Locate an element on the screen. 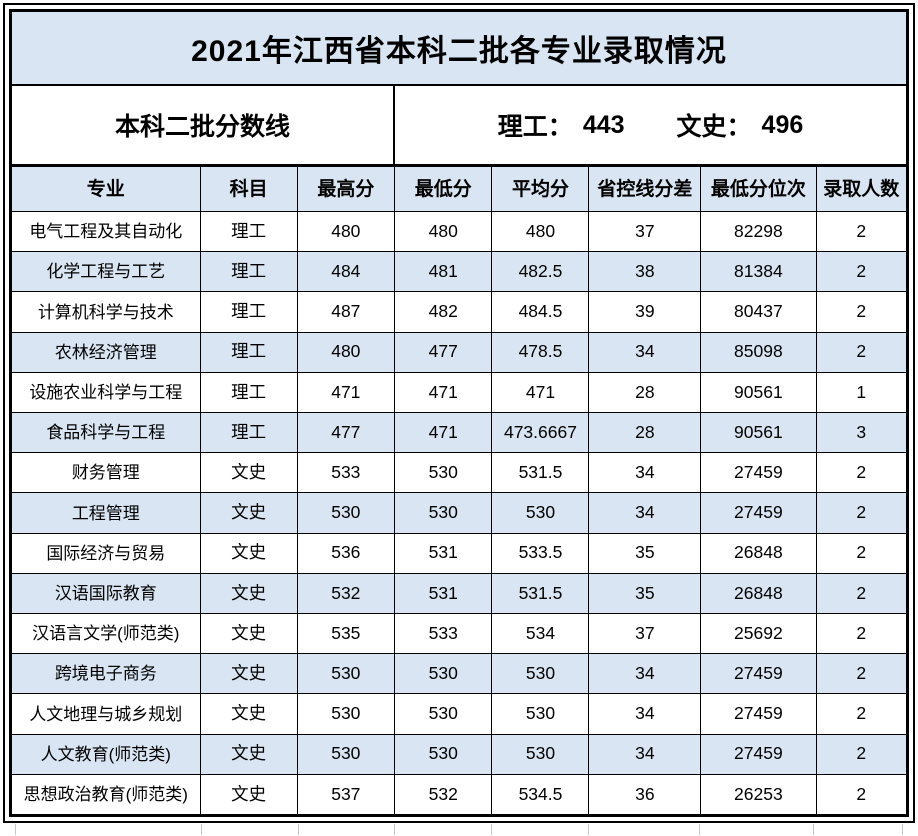  column-header-6: 最低分位次 is located at coordinates (759, 189).